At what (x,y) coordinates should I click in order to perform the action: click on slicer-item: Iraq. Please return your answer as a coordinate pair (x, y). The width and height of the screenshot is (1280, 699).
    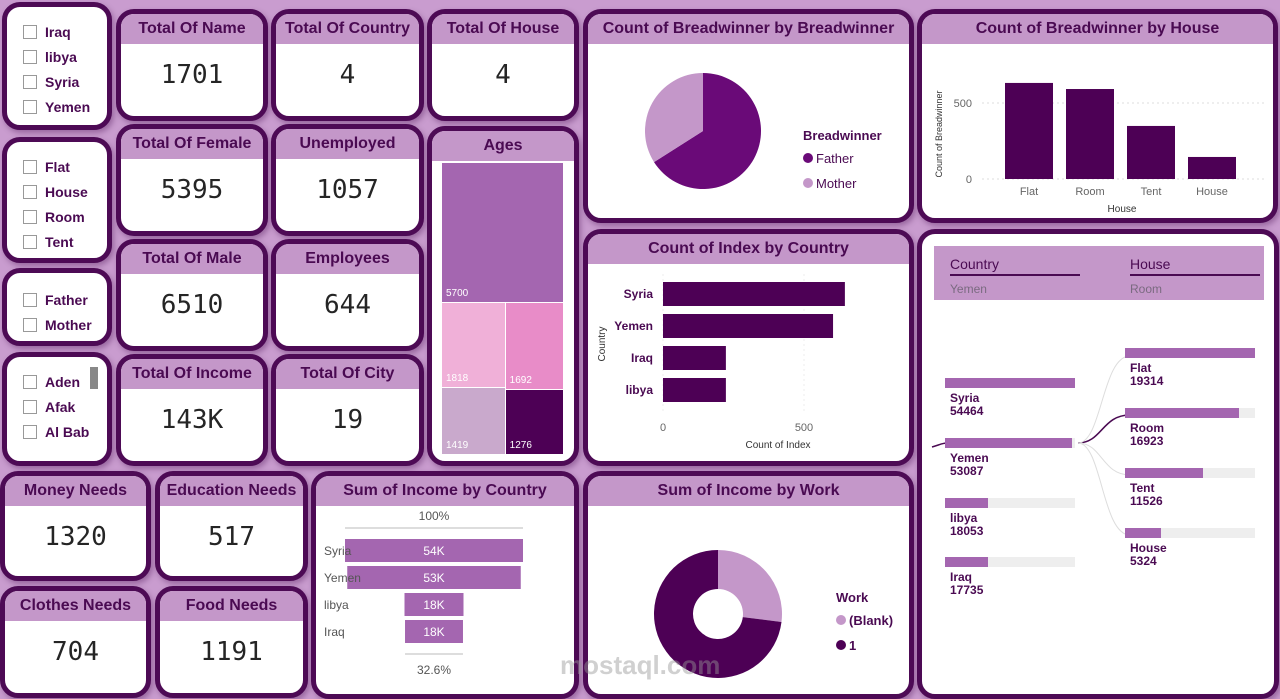
    Looking at the image, I should click on (65, 31).